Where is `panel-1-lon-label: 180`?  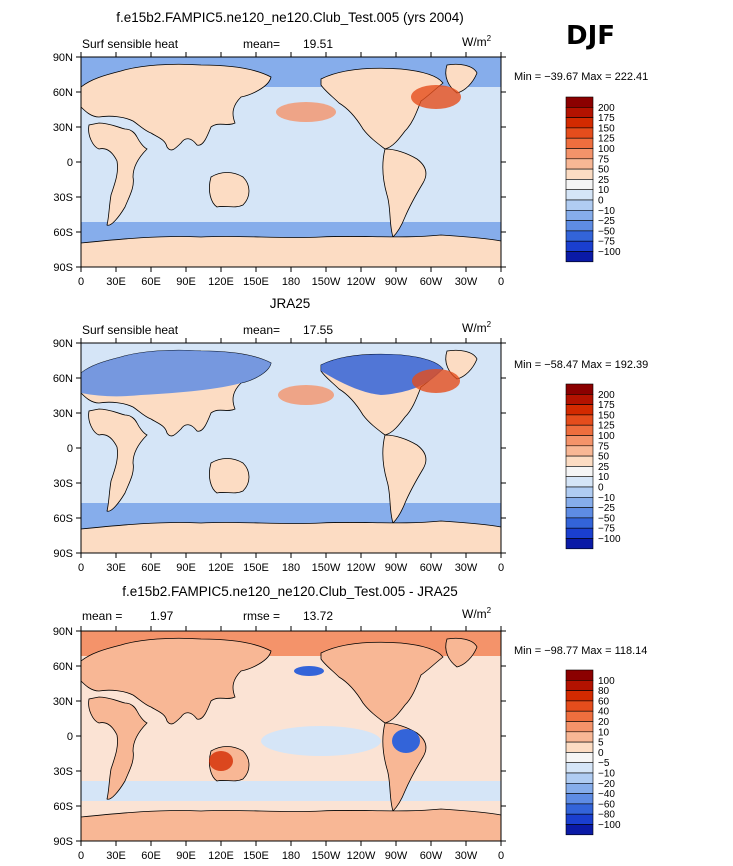 panel-1-lon-label: 180 is located at coordinates (291, 568).